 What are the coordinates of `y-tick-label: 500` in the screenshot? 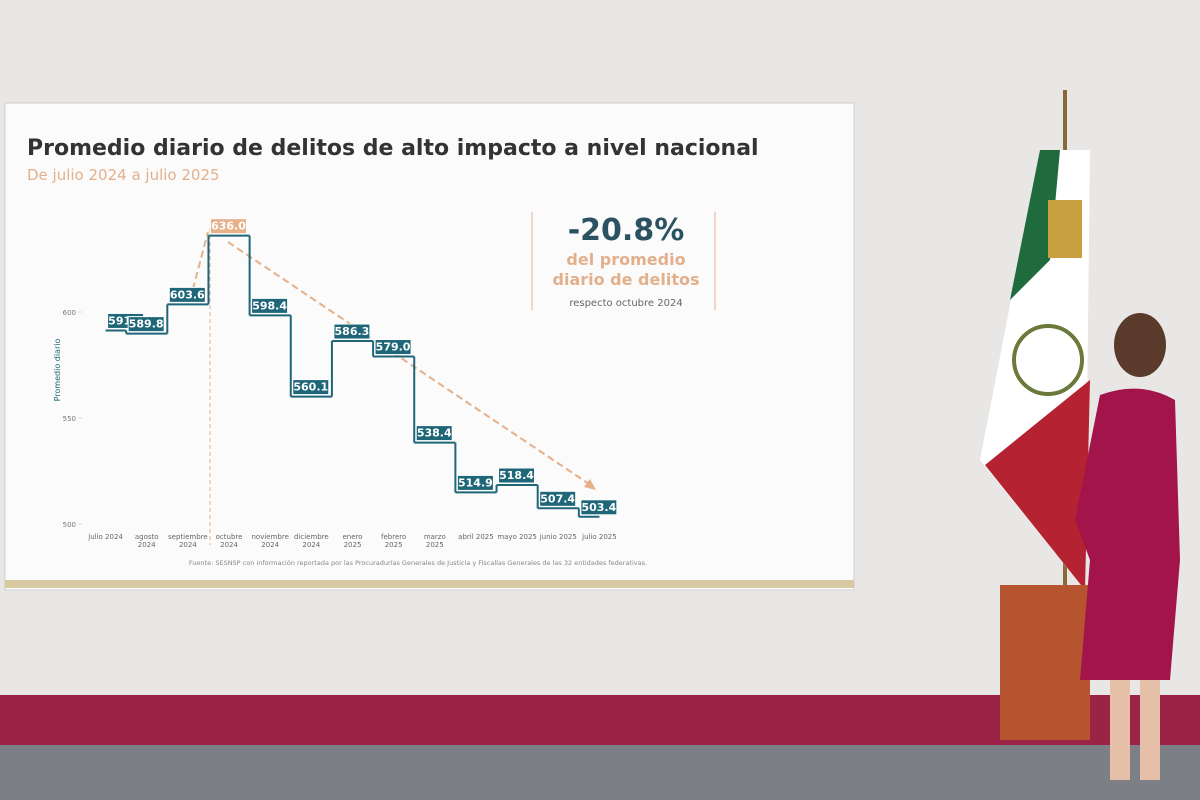 It's located at (69, 525).